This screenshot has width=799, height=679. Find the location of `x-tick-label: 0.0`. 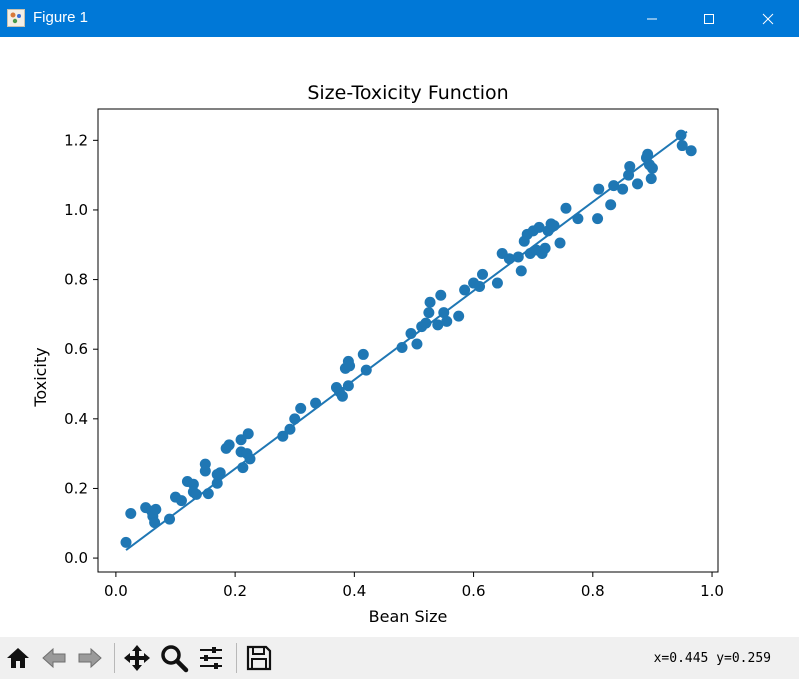

x-tick-label: 0.0 is located at coordinates (116, 591).